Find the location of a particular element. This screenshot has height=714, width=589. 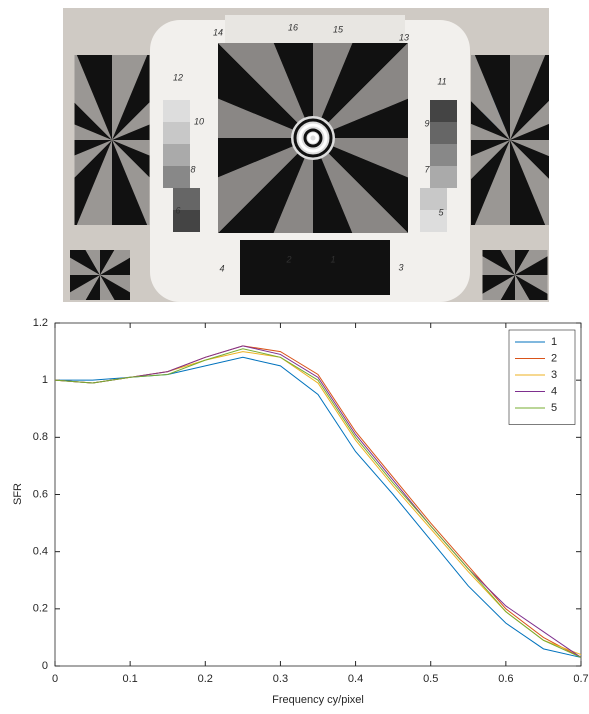

y-tick-label: 0 is located at coordinates (45, 666).